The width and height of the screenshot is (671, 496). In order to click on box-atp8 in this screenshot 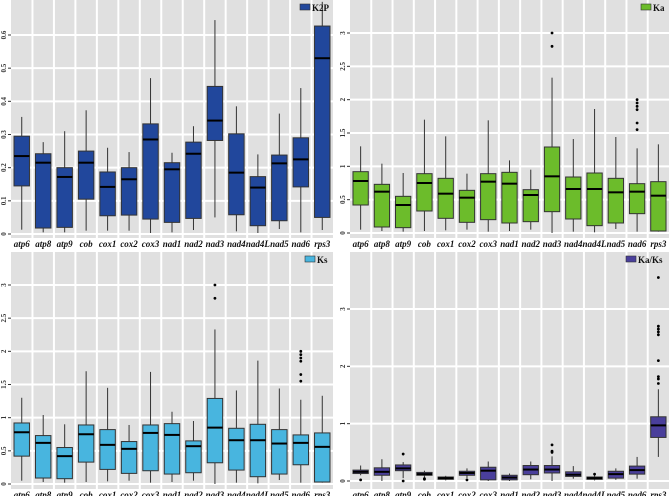, I will do `click(382, 197)`.